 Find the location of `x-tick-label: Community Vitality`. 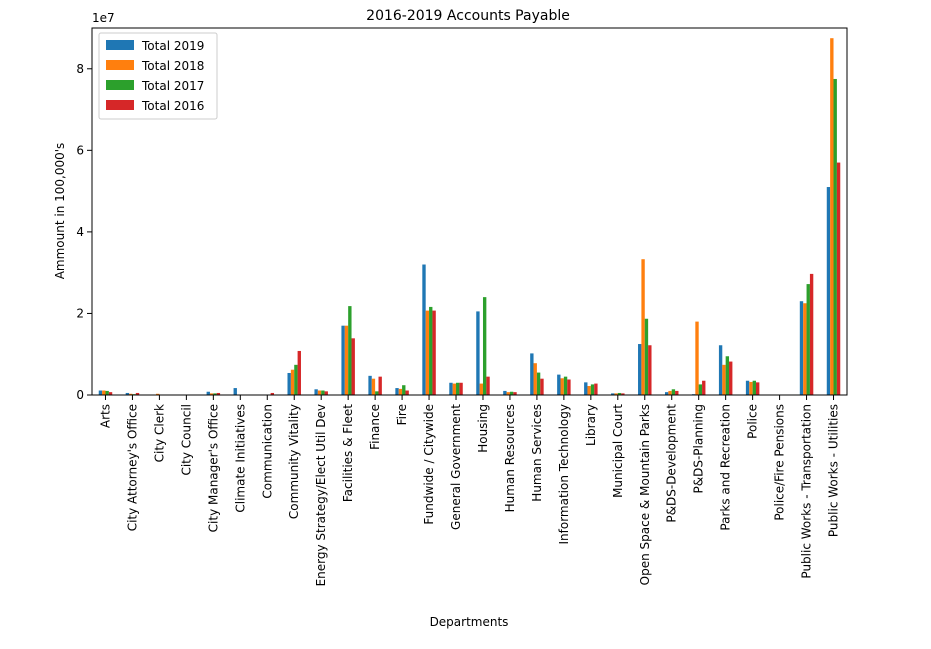

x-tick-label: Community Vitality is located at coordinates (294, 461).